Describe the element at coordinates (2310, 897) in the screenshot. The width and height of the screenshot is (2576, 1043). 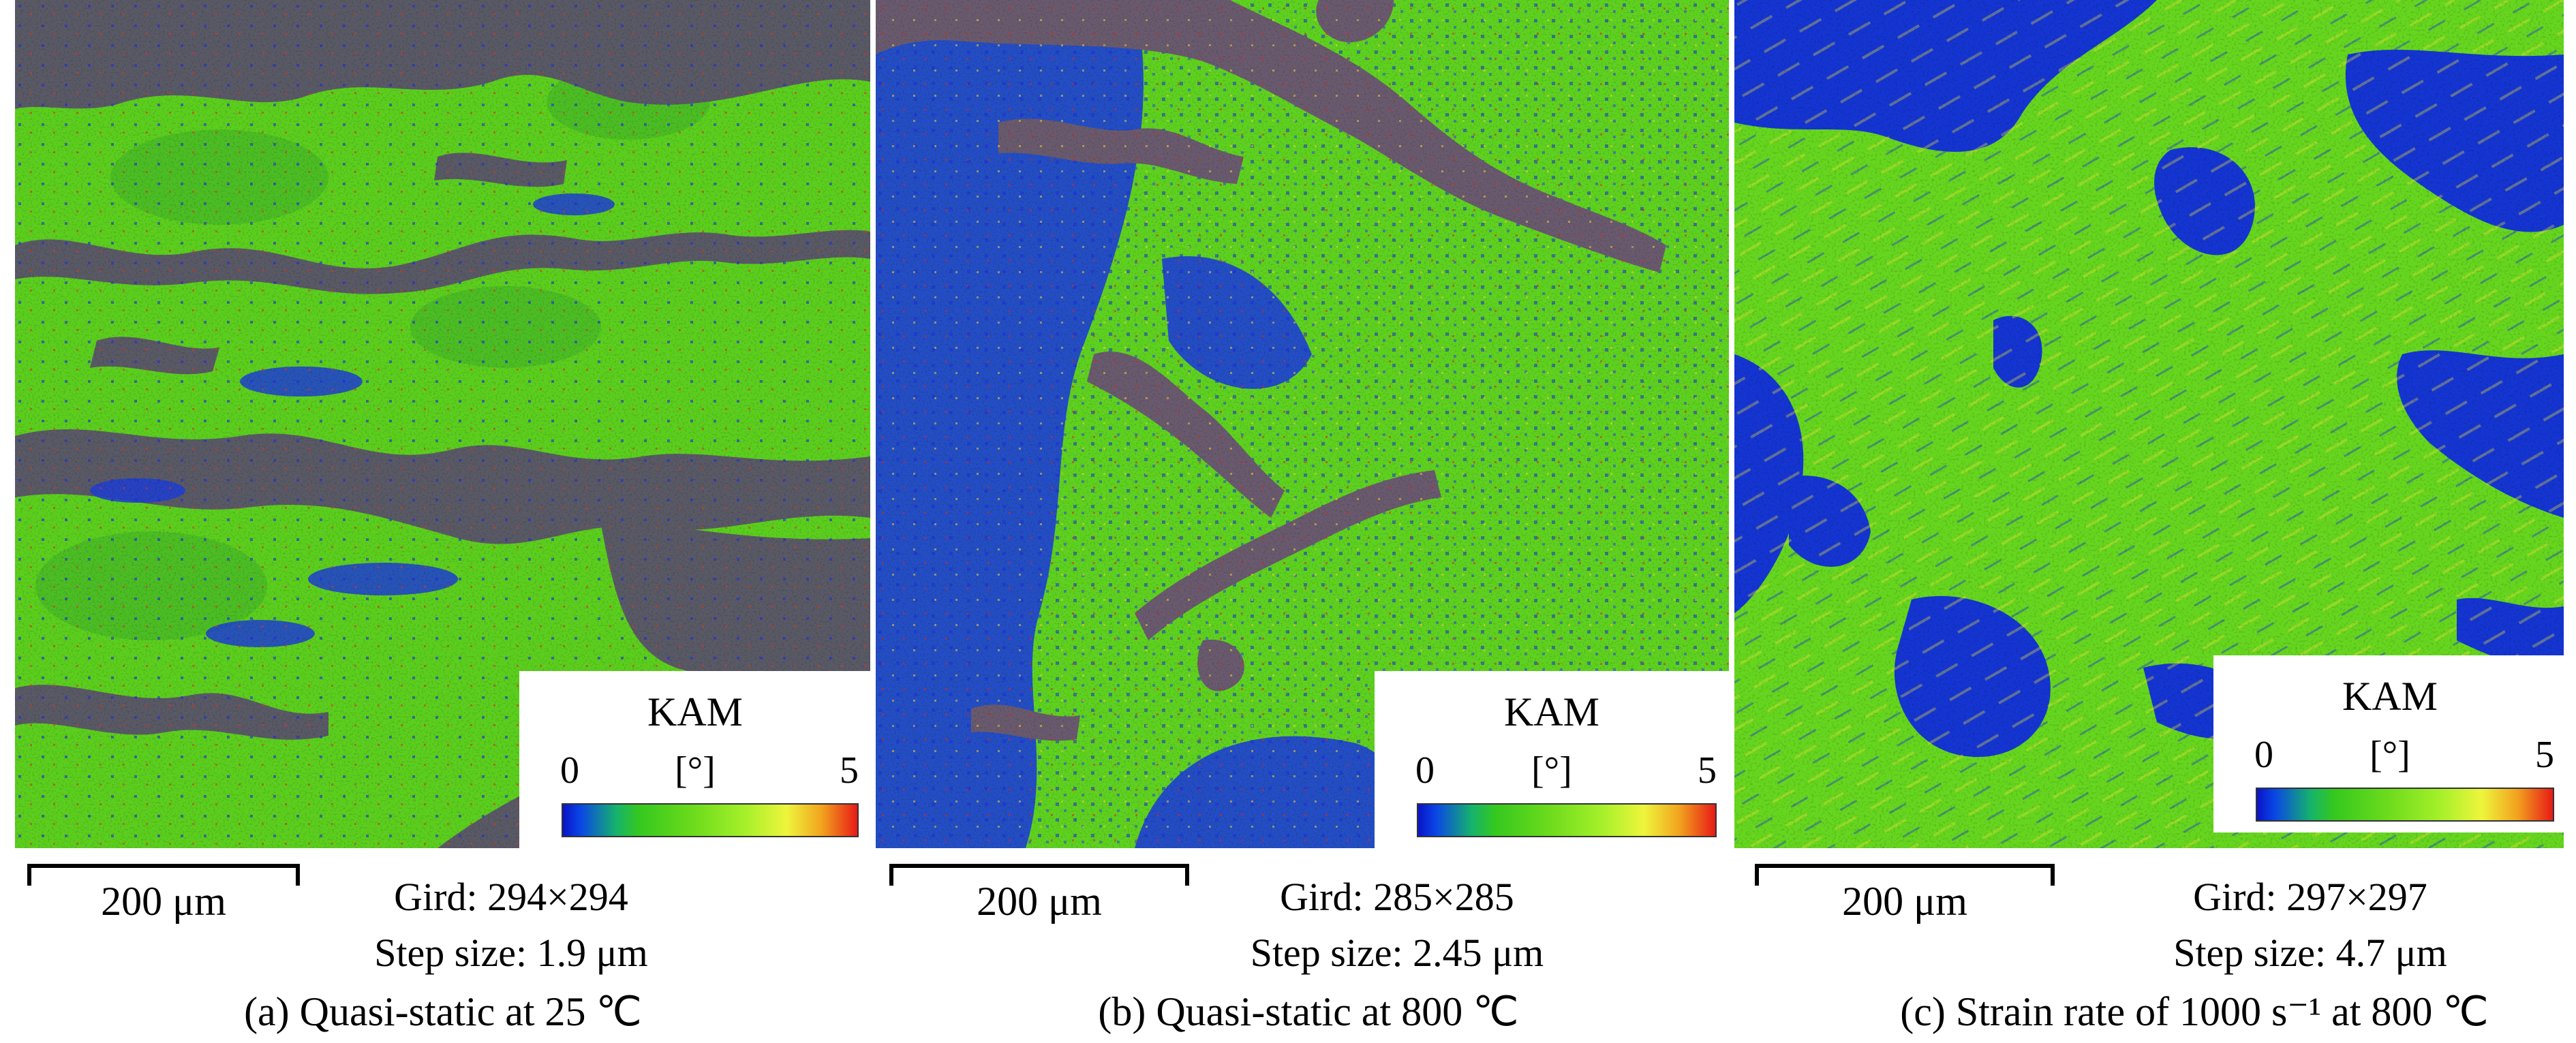
I see `grid-size: Gird: 297×297` at that location.